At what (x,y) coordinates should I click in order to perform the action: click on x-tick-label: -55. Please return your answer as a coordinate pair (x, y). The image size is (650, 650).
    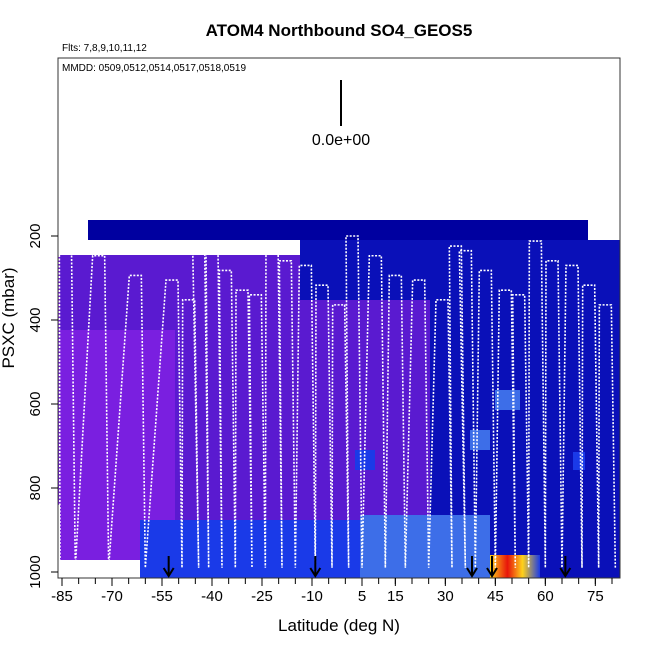
    Looking at the image, I should click on (162, 596).